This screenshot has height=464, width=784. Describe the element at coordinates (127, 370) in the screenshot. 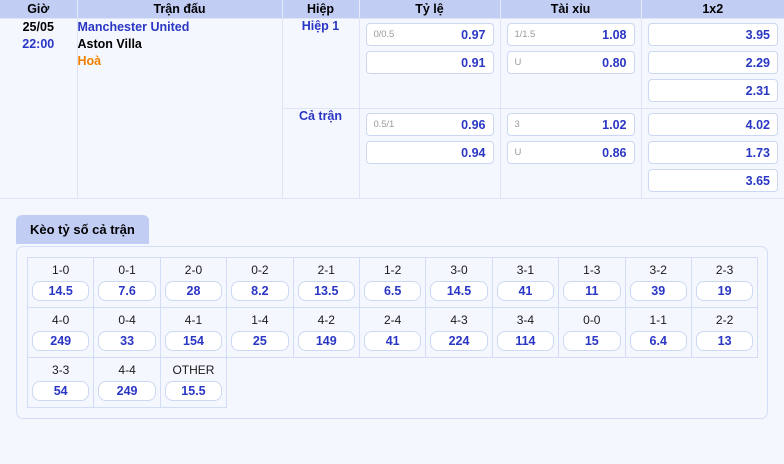

I see `score-label: 4-4` at that location.